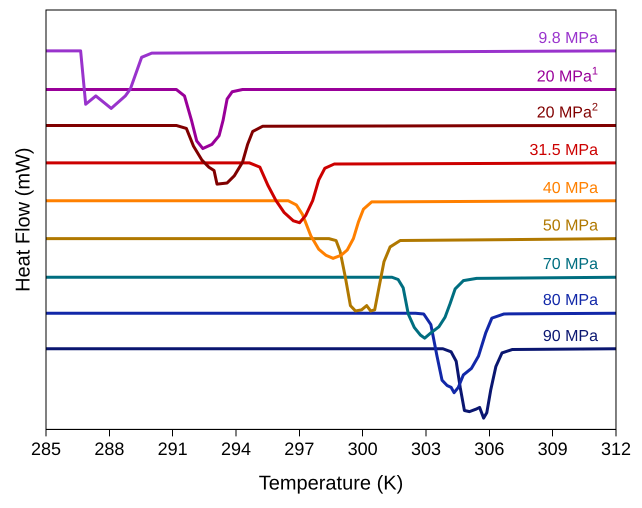 The width and height of the screenshot is (642, 508). What do you see at coordinates (616, 449) in the screenshot?
I see `x-tick-label: 312` at bounding box center [616, 449].